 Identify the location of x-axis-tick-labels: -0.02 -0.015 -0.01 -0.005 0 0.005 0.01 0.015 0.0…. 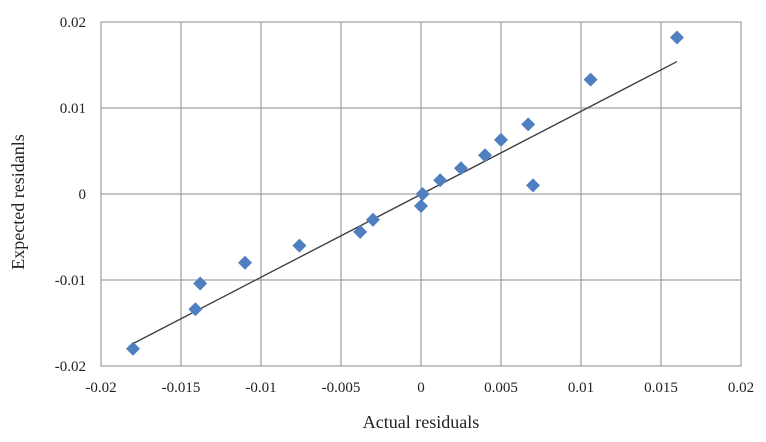
(419, 388).